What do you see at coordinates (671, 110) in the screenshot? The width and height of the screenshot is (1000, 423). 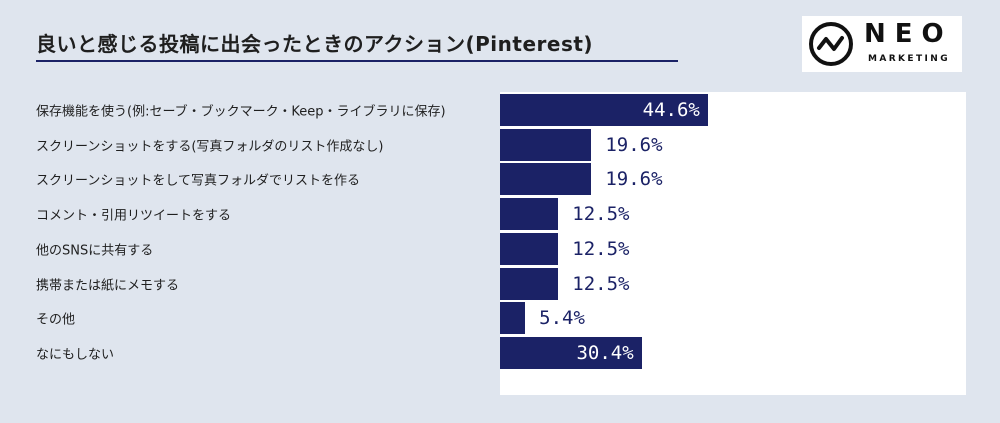 I see `data-label: 44.6%` at bounding box center [671, 110].